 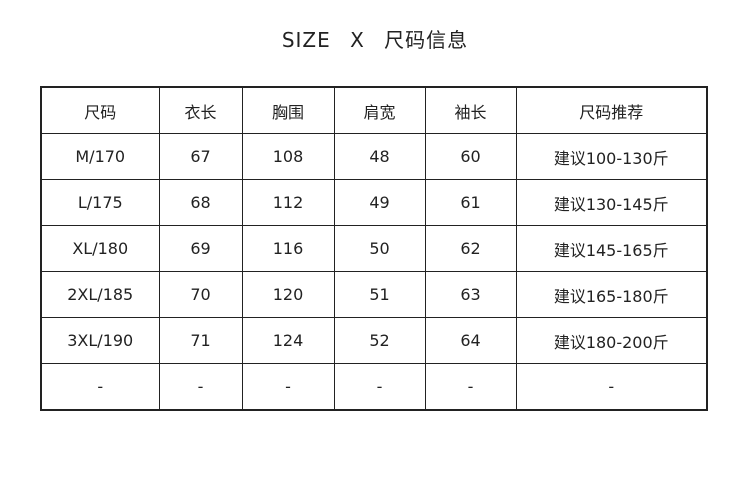 What do you see at coordinates (288, 294) in the screenshot?
I see `cell-chest: 120` at bounding box center [288, 294].